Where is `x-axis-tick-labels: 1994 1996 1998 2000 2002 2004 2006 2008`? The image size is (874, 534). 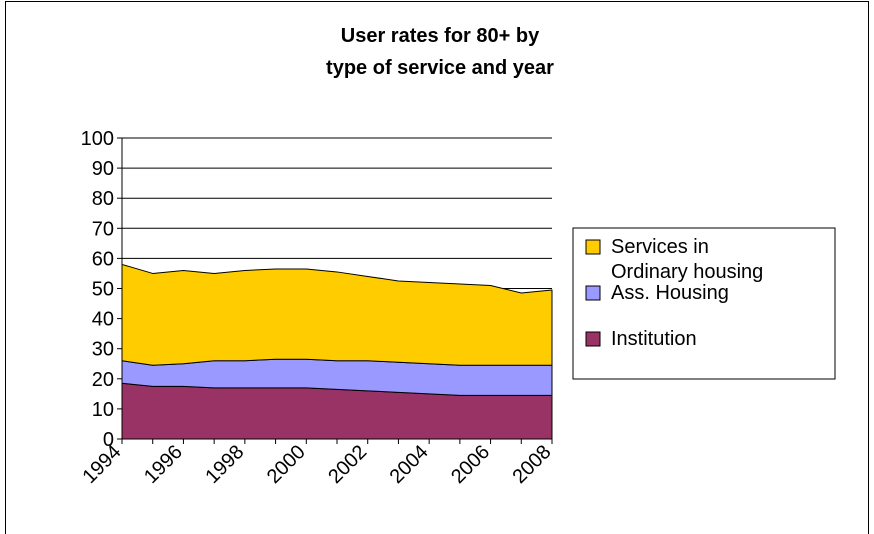
x-axis-tick-labels: 1994 1996 1998 2000 2002 2004 2006 2008 is located at coordinates (317, 464).